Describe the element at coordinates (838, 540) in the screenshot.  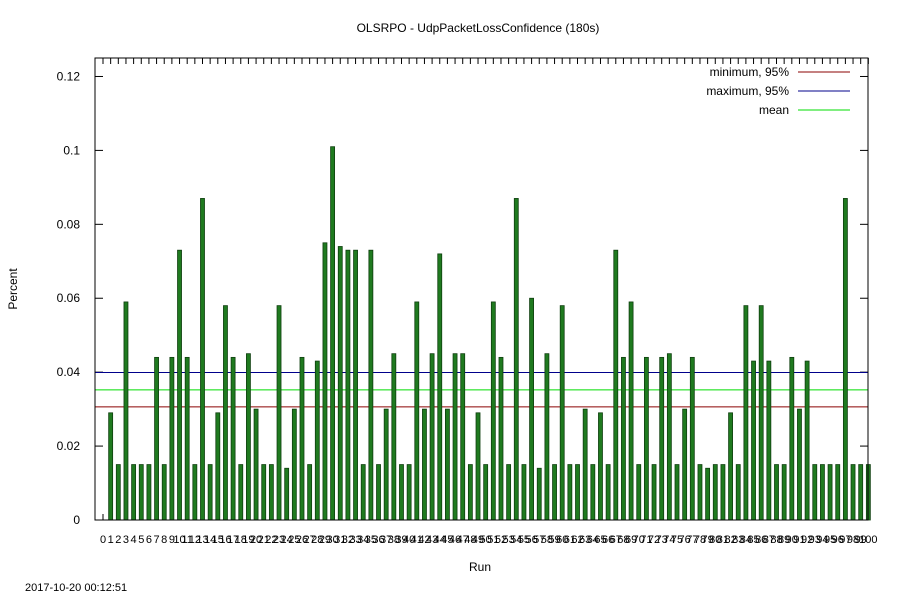
I see `x-tick-label: 96` at that location.